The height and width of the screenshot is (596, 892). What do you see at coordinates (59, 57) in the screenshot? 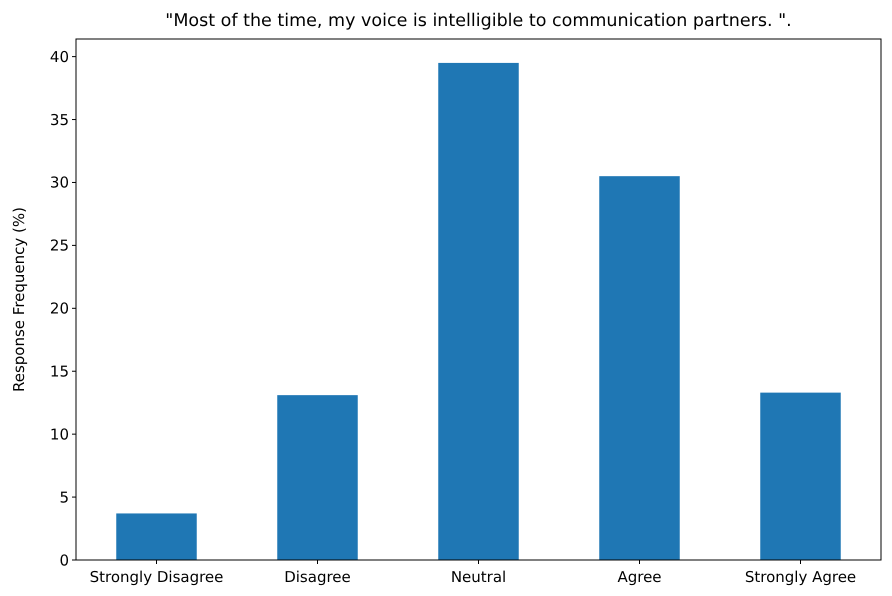
I see `y-tick-label: 40` at bounding box center [59, 57].